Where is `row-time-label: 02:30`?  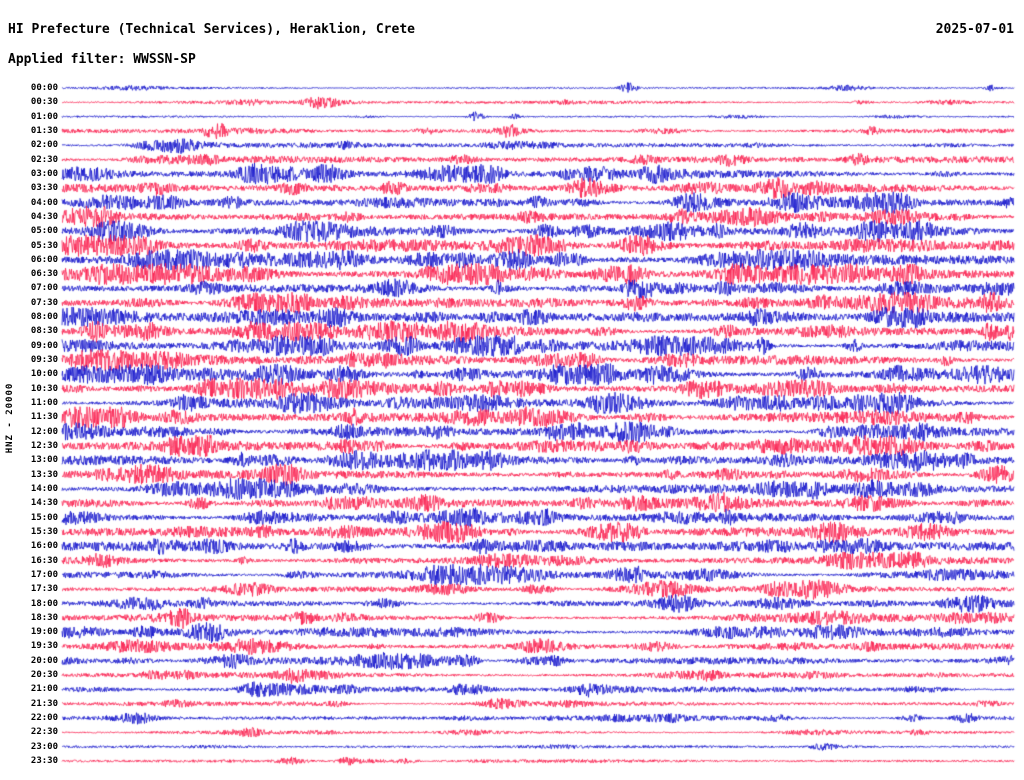
row-time-label: 02:30 is located at coordinates (44, 159).